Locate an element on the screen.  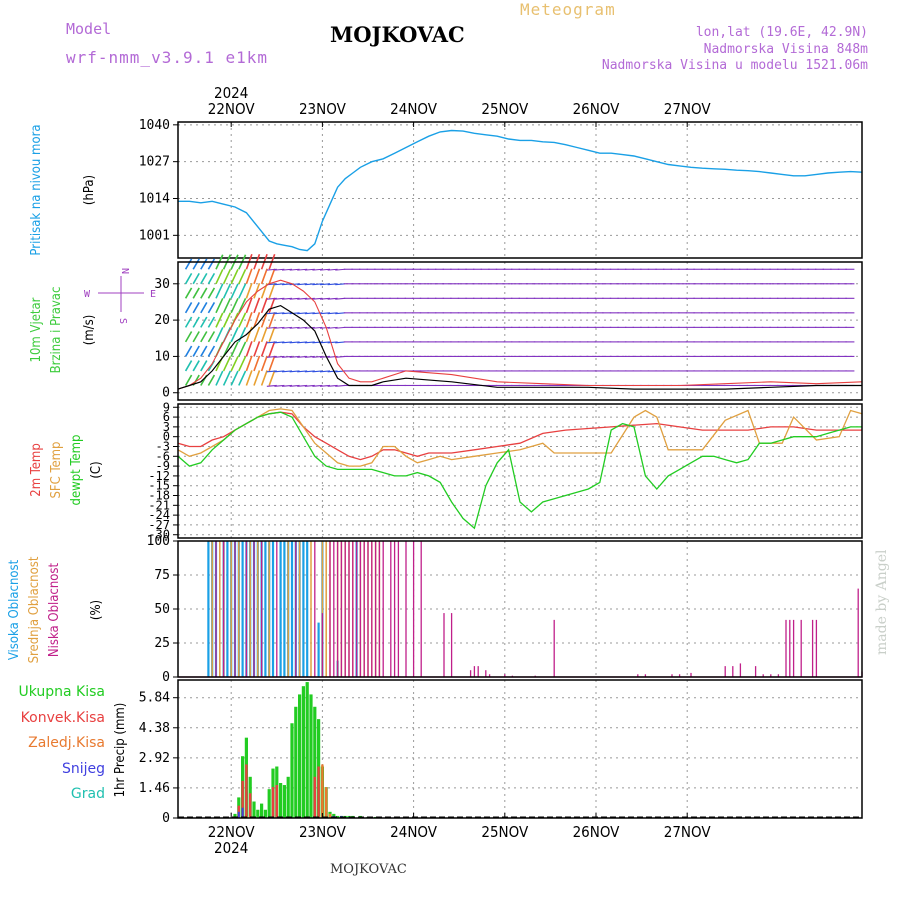
y-tick-label: 30 is located at coordinates (162, 284).